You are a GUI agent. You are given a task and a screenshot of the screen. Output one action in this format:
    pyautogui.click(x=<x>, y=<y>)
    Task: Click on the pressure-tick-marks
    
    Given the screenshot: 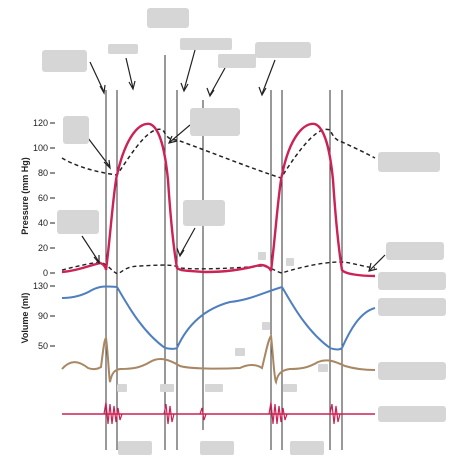 What is the action you would take?
    pyautogui.click(x=52, y=198)
    